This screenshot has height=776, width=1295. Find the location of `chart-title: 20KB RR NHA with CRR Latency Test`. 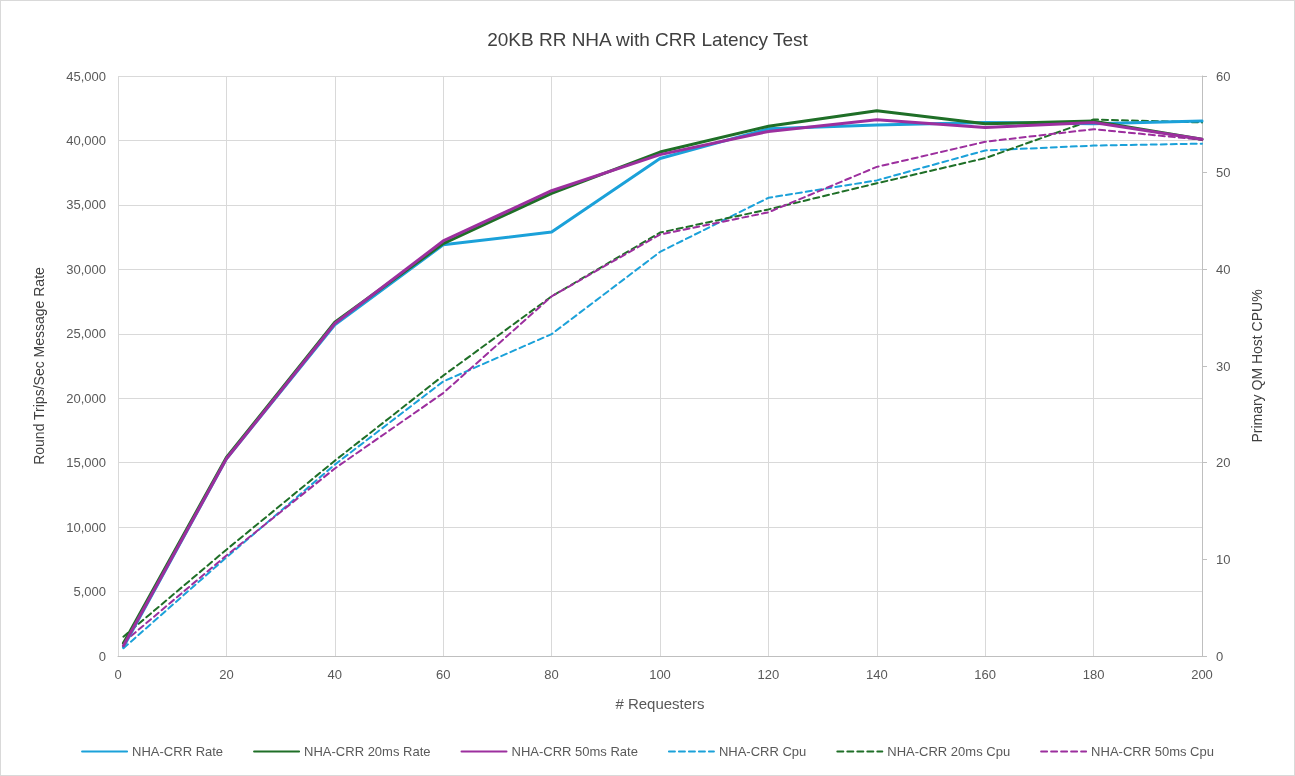

chart-title: 20KB RR NHA with CRR Latency Test is located at coordinates (648, 39).